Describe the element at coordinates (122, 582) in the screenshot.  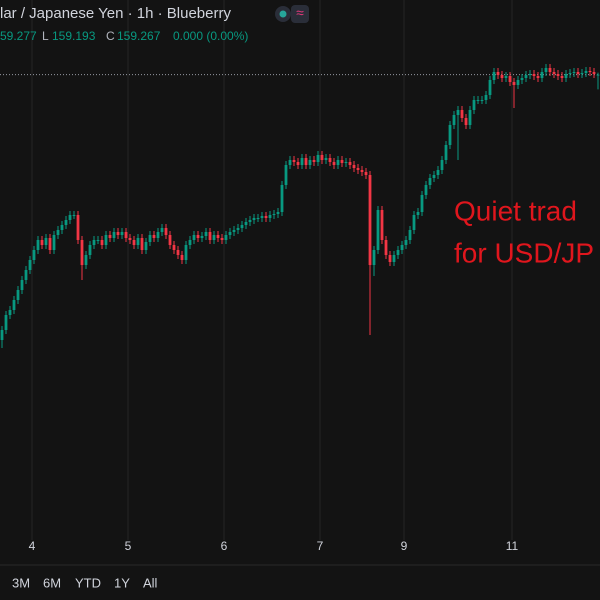
I see `range-button: 1Y` at that location.